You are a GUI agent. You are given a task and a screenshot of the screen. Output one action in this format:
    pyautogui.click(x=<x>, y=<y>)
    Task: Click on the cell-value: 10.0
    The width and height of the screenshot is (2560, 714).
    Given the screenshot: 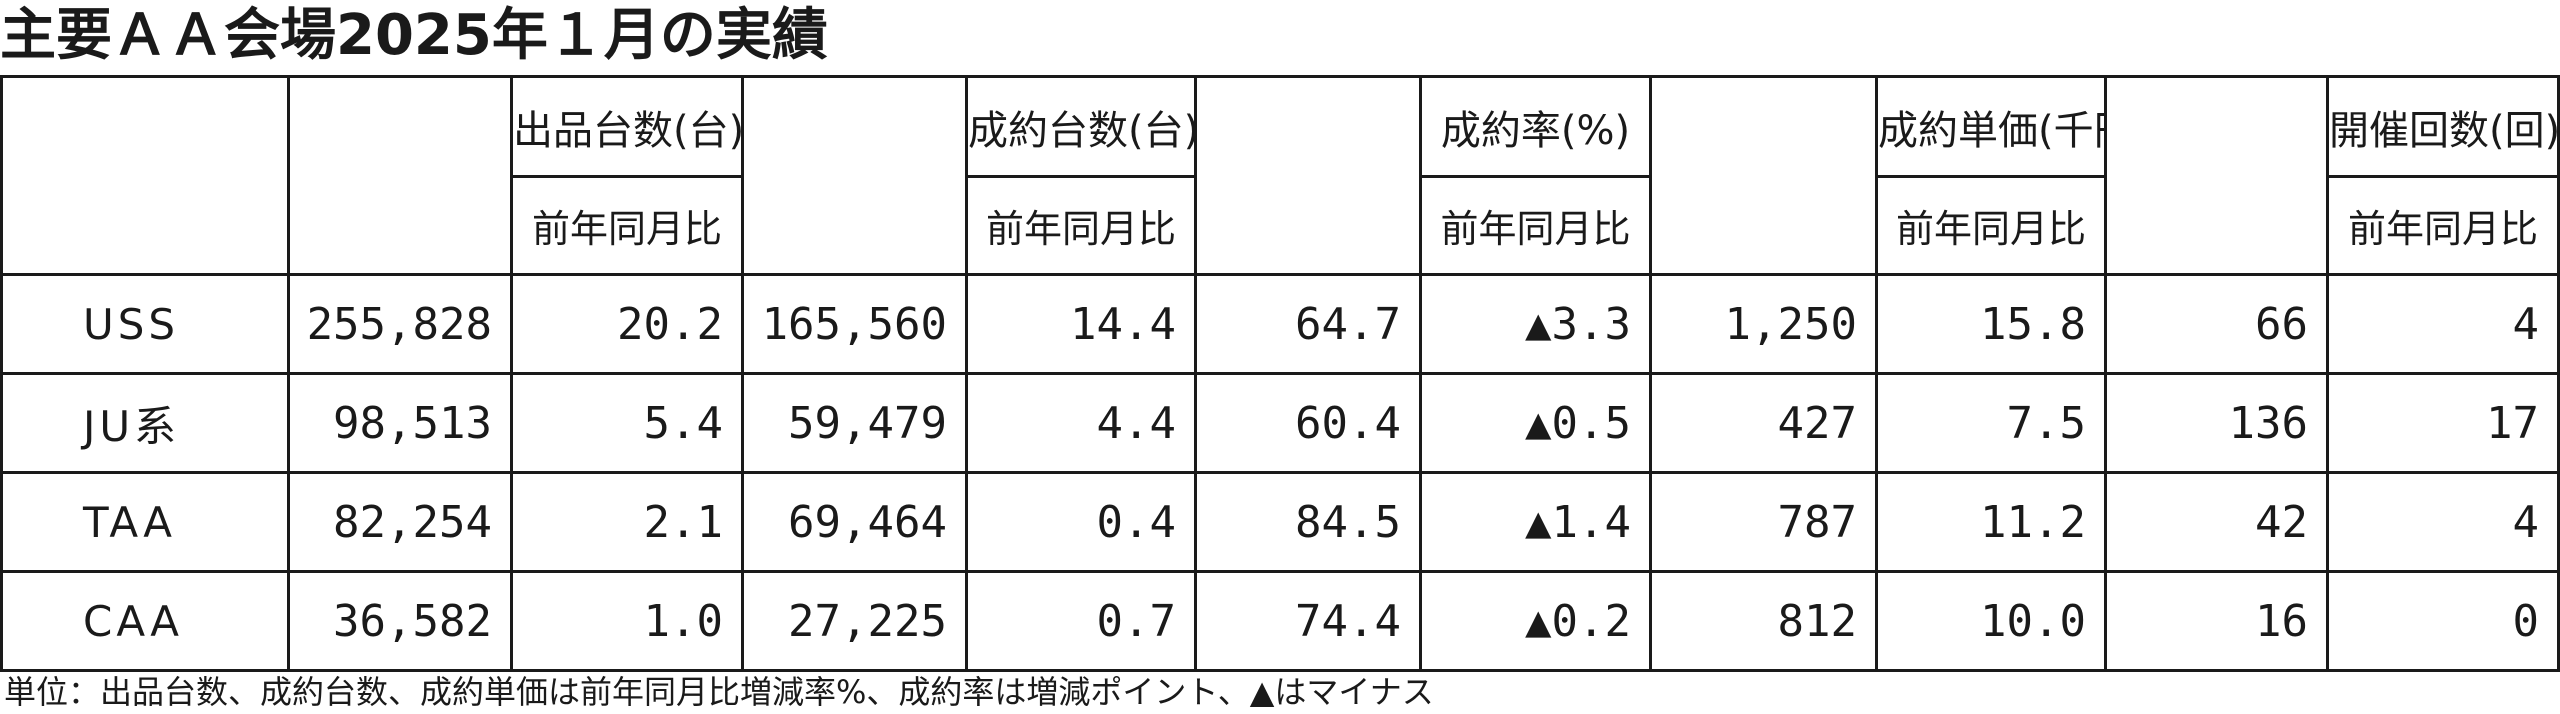 What is the action you would take?
    pyautogui.click(x=1991, y=621)
    